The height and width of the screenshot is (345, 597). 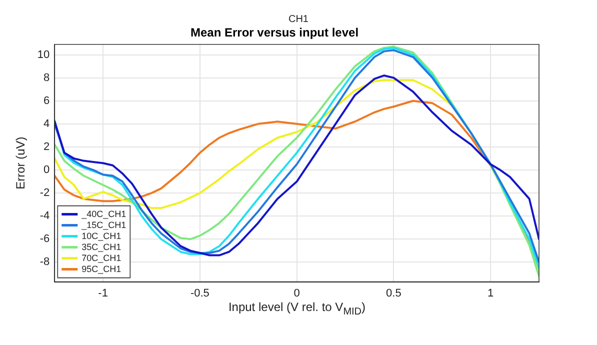 What do you see at coordinates (45, 193) in the screenshot?
I see `y-tick-label: -2` at bounding box center [45, 193].